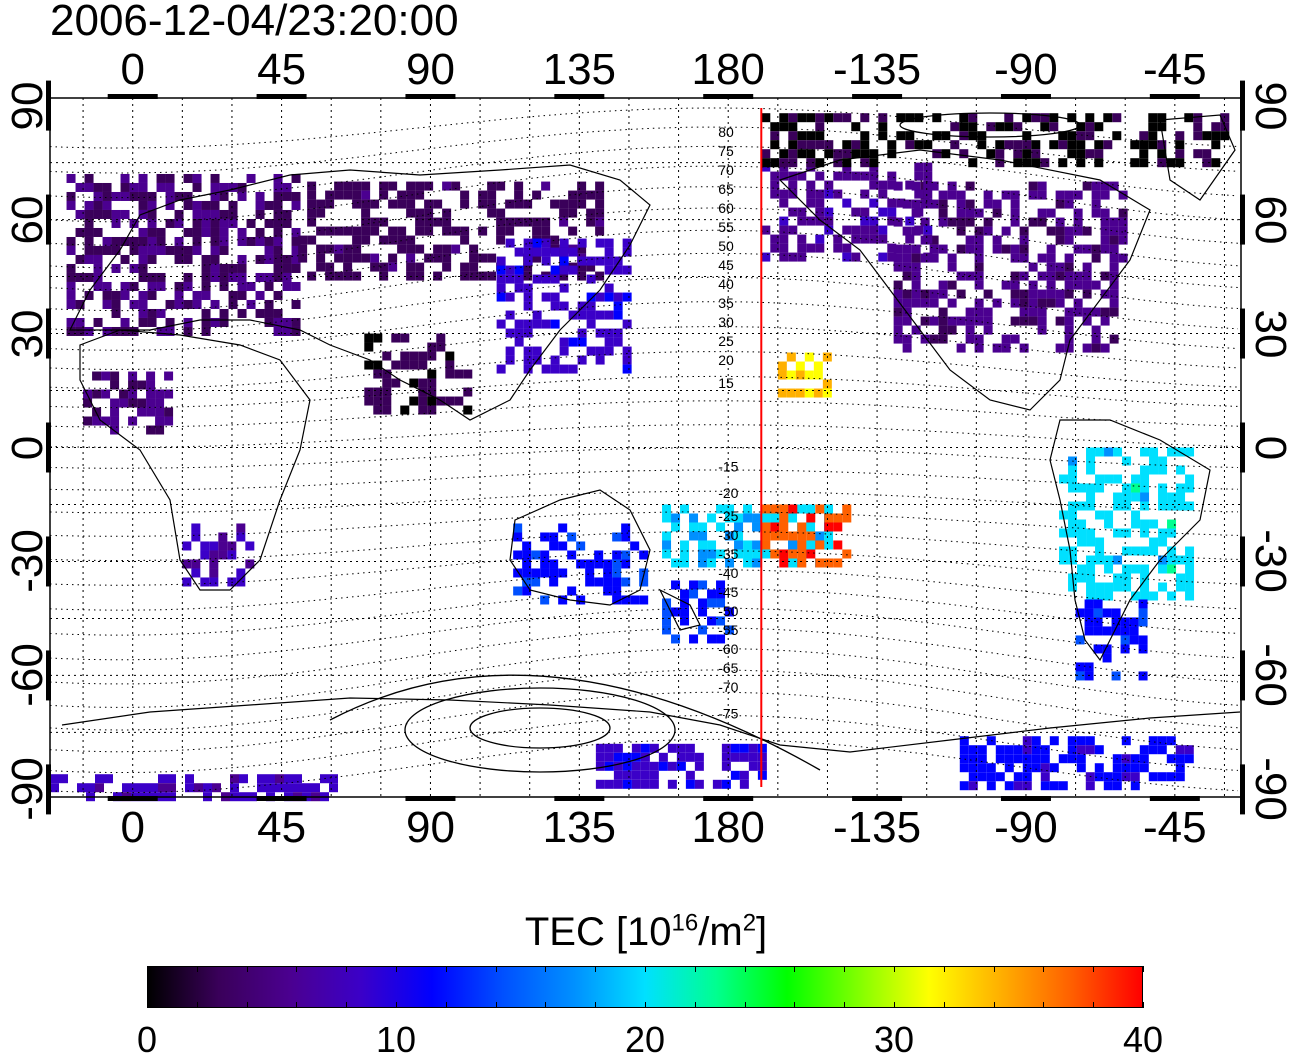 The height and width of the screenshot is (1060, 1292). I want to click on tec-region-patagonia, so click(1111, 640).